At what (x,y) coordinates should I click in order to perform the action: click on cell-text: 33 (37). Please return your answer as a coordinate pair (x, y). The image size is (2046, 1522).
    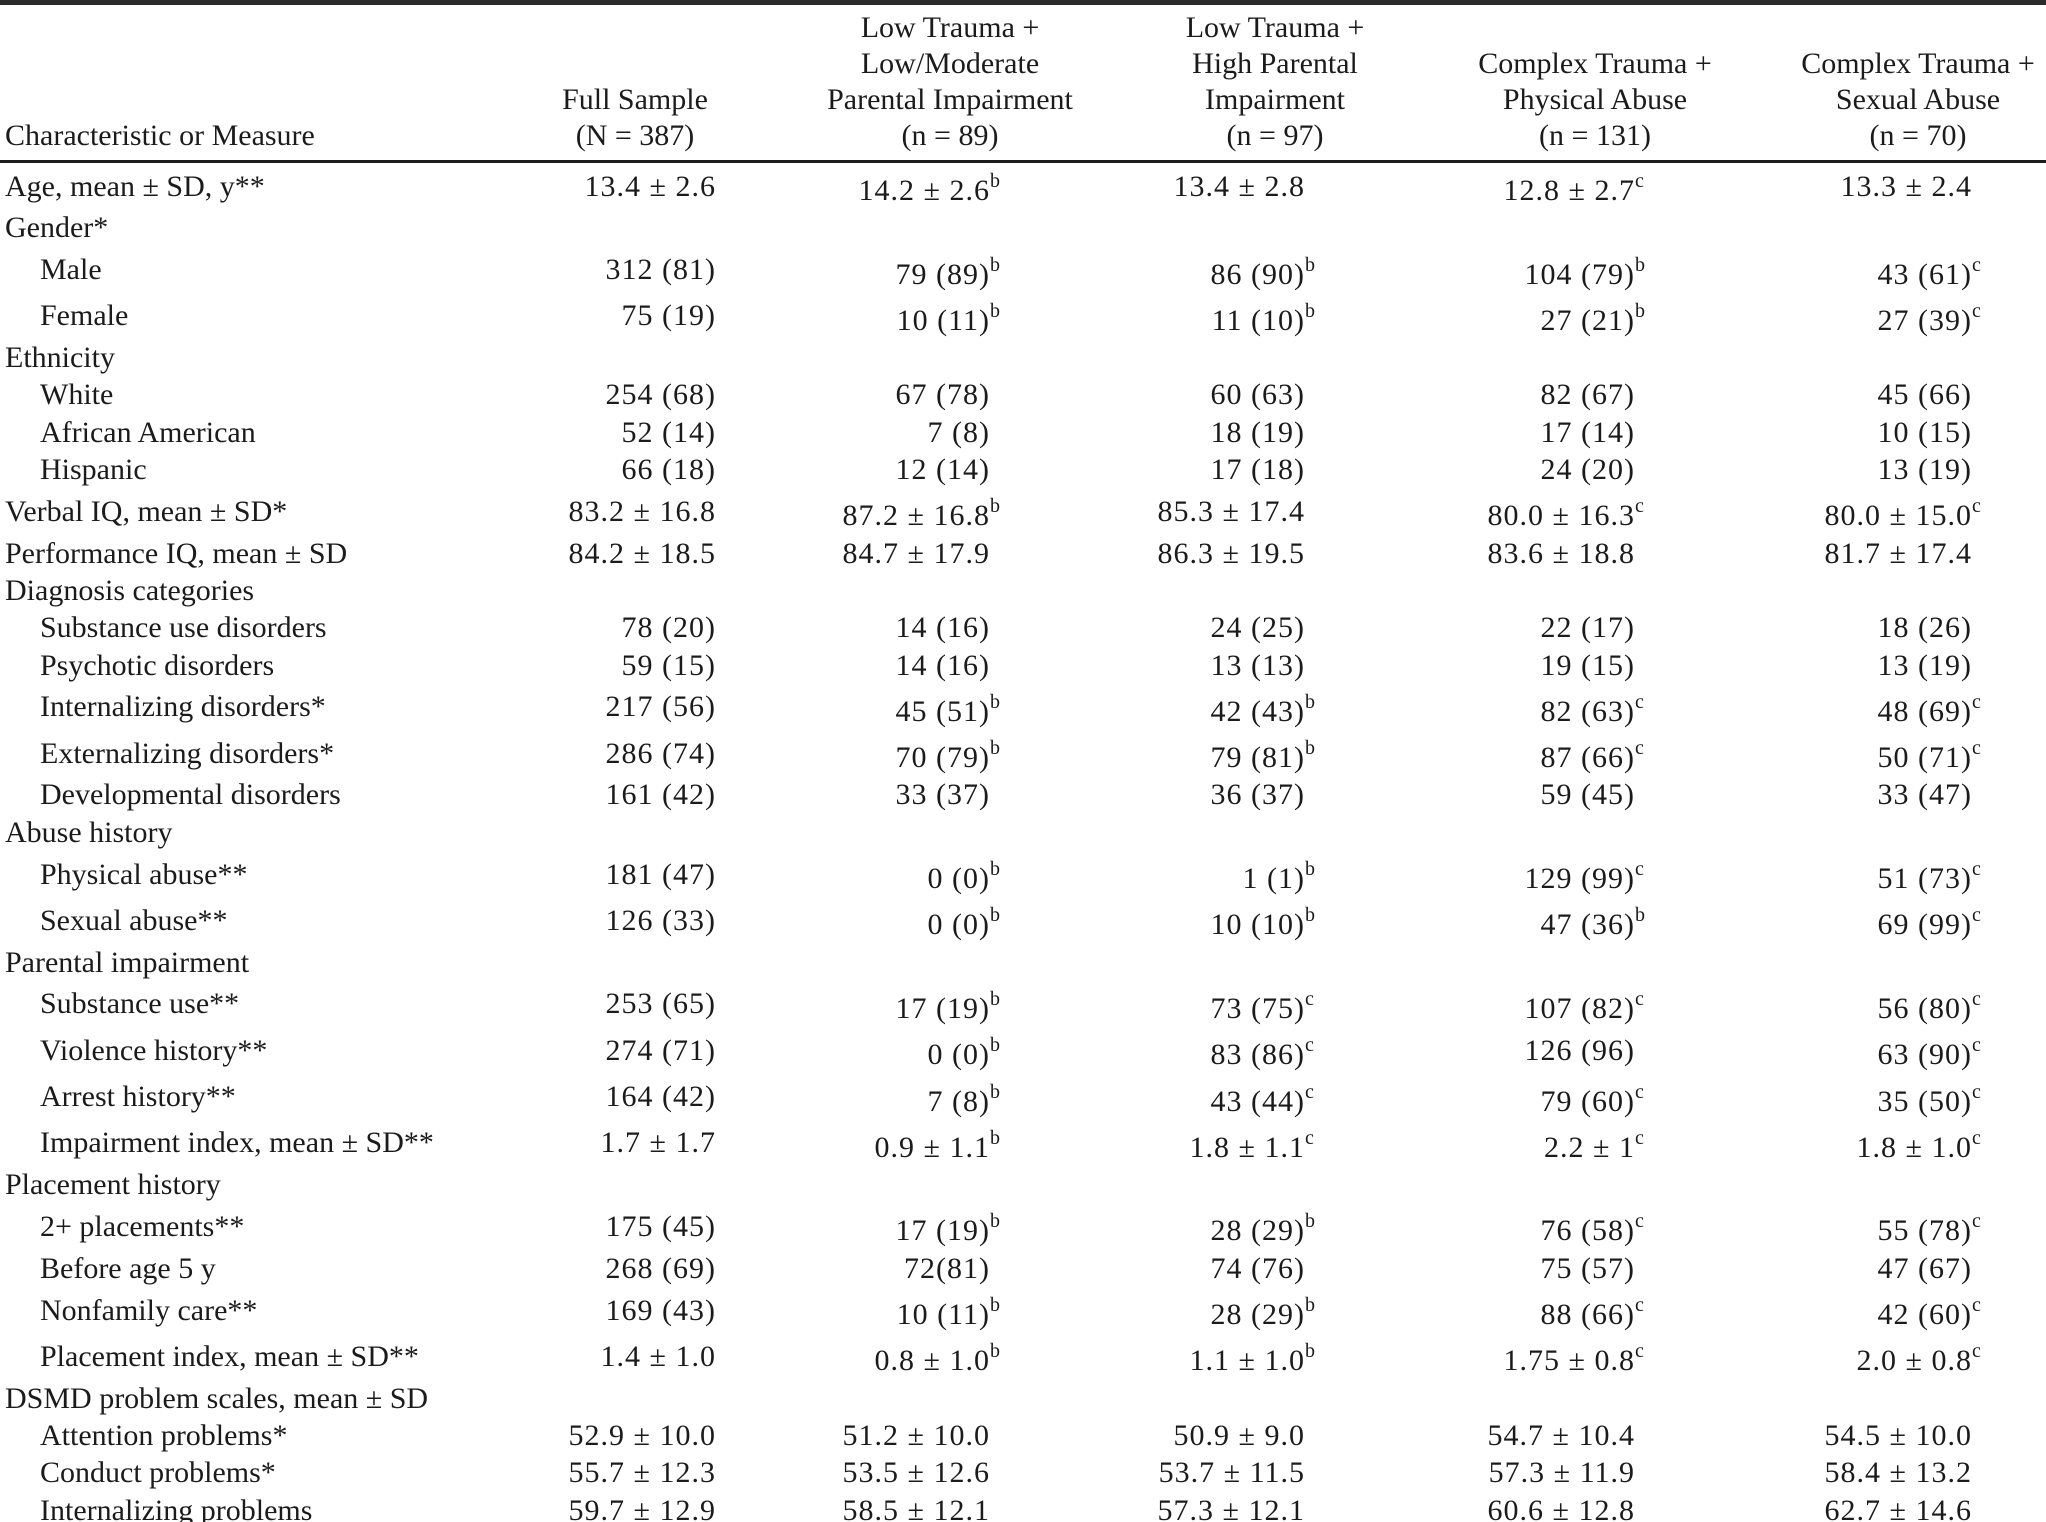
    Looking at the image, I should click on (942, 795).